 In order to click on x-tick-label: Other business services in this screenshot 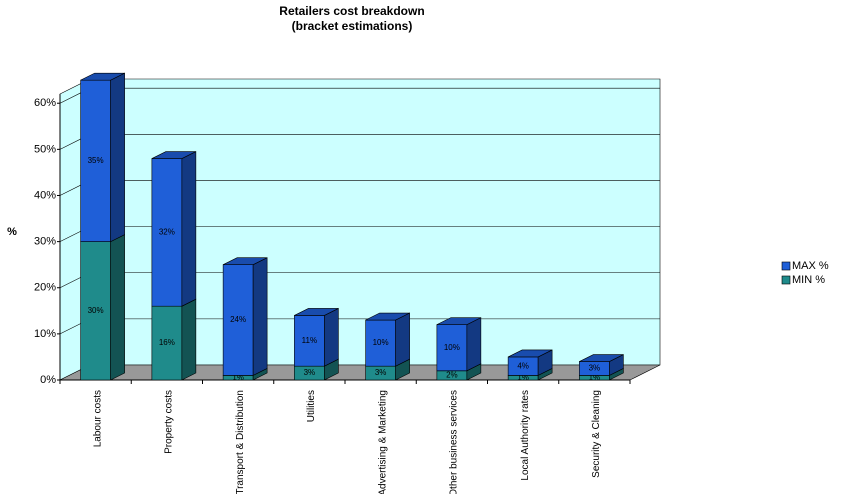, I will do `click(454, 442)`.